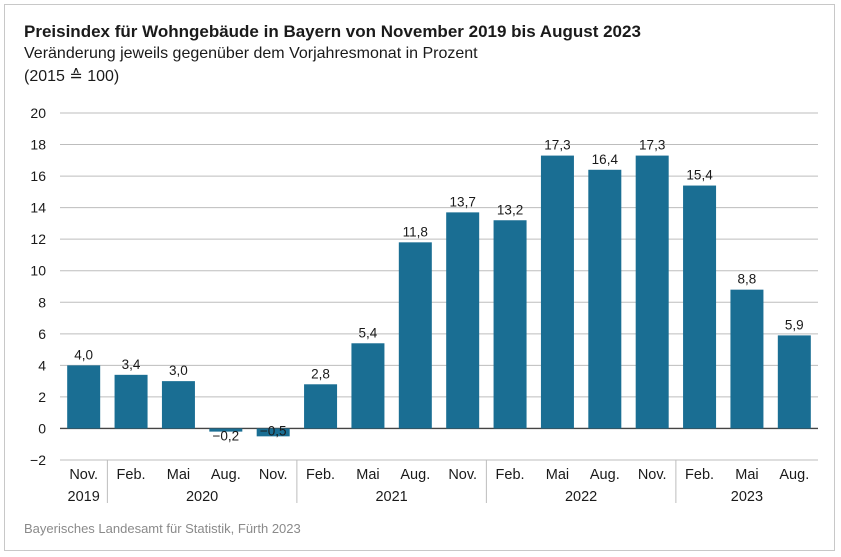  Describe the element at coordinates (320, 373) in the screenshot. I see `data-label: 2,8` at that location.